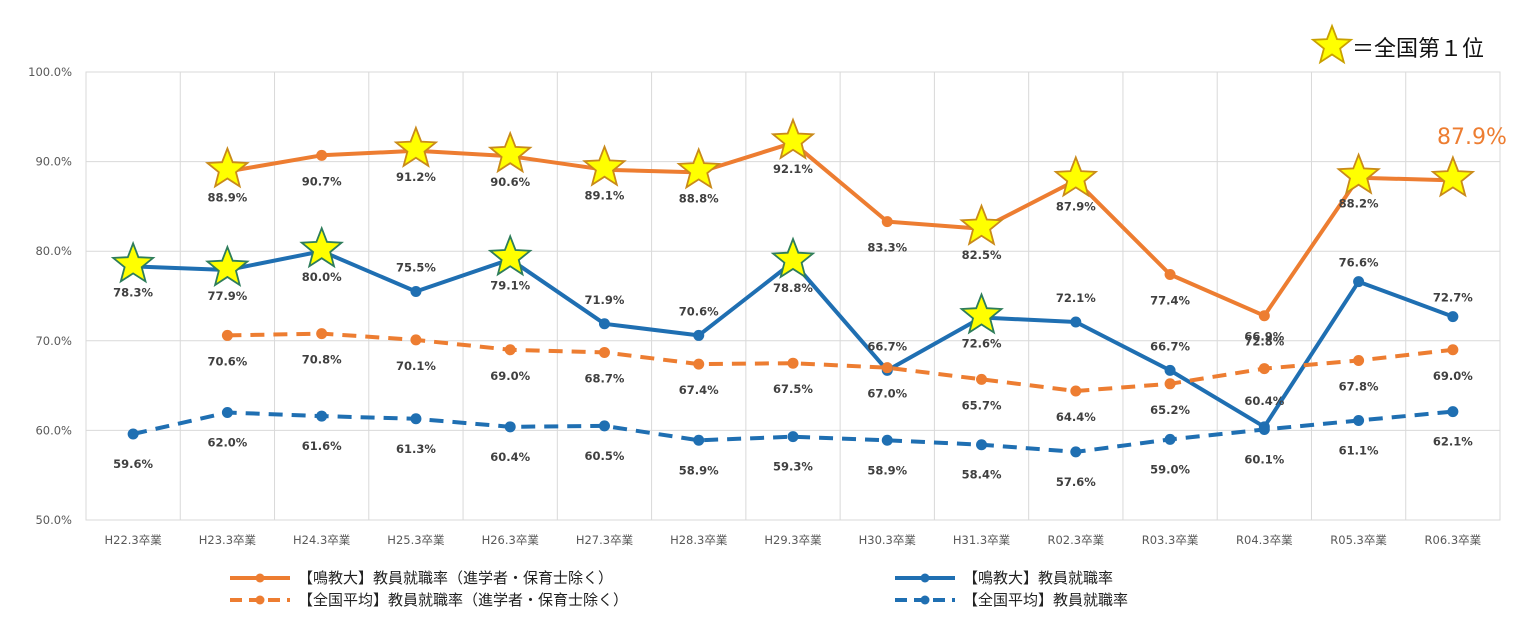  Describe the element at coordinates (1075, 540) in the screenshot. I see `x-tick-label: R02.3卒業` at that location.